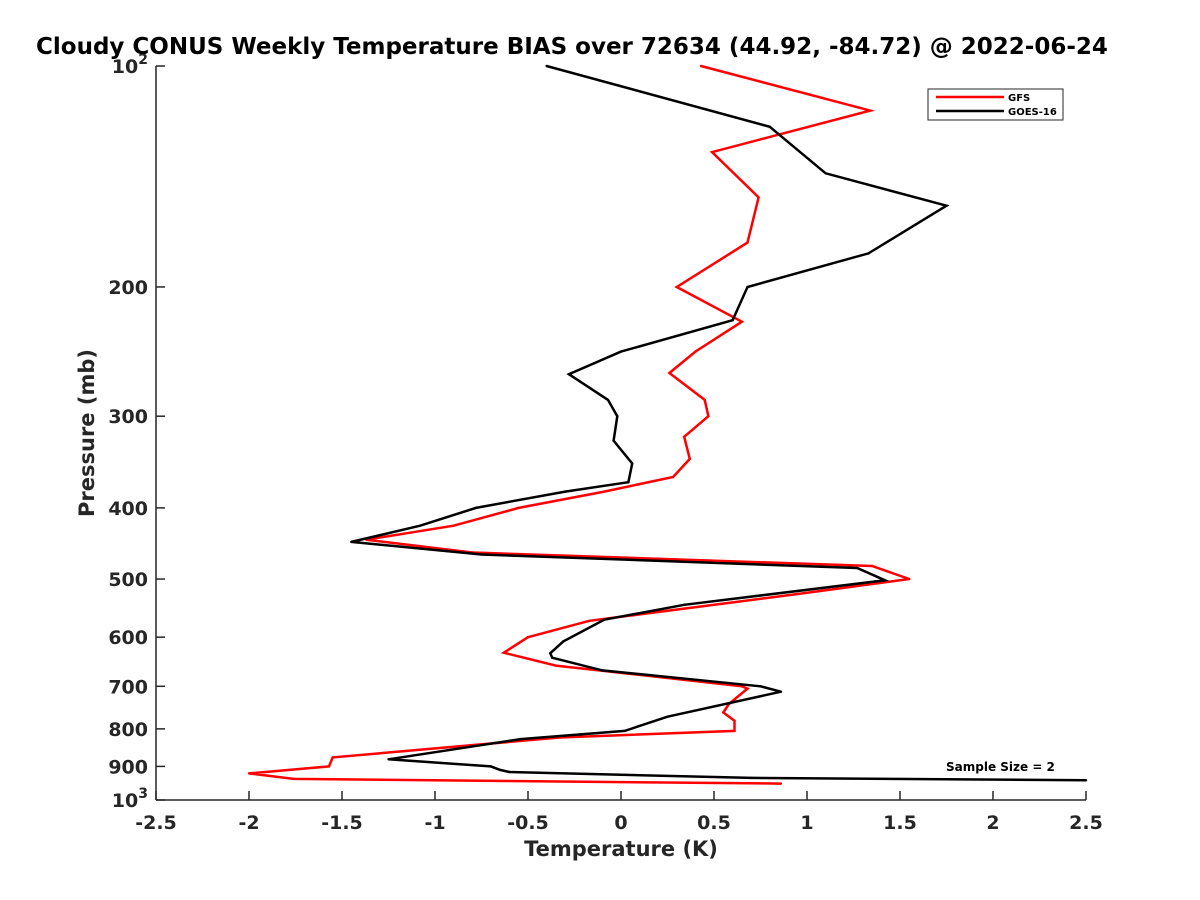 This screenshot has width=1200, height=900. I want to click on x-tick-label: 2, so click(992, 823).